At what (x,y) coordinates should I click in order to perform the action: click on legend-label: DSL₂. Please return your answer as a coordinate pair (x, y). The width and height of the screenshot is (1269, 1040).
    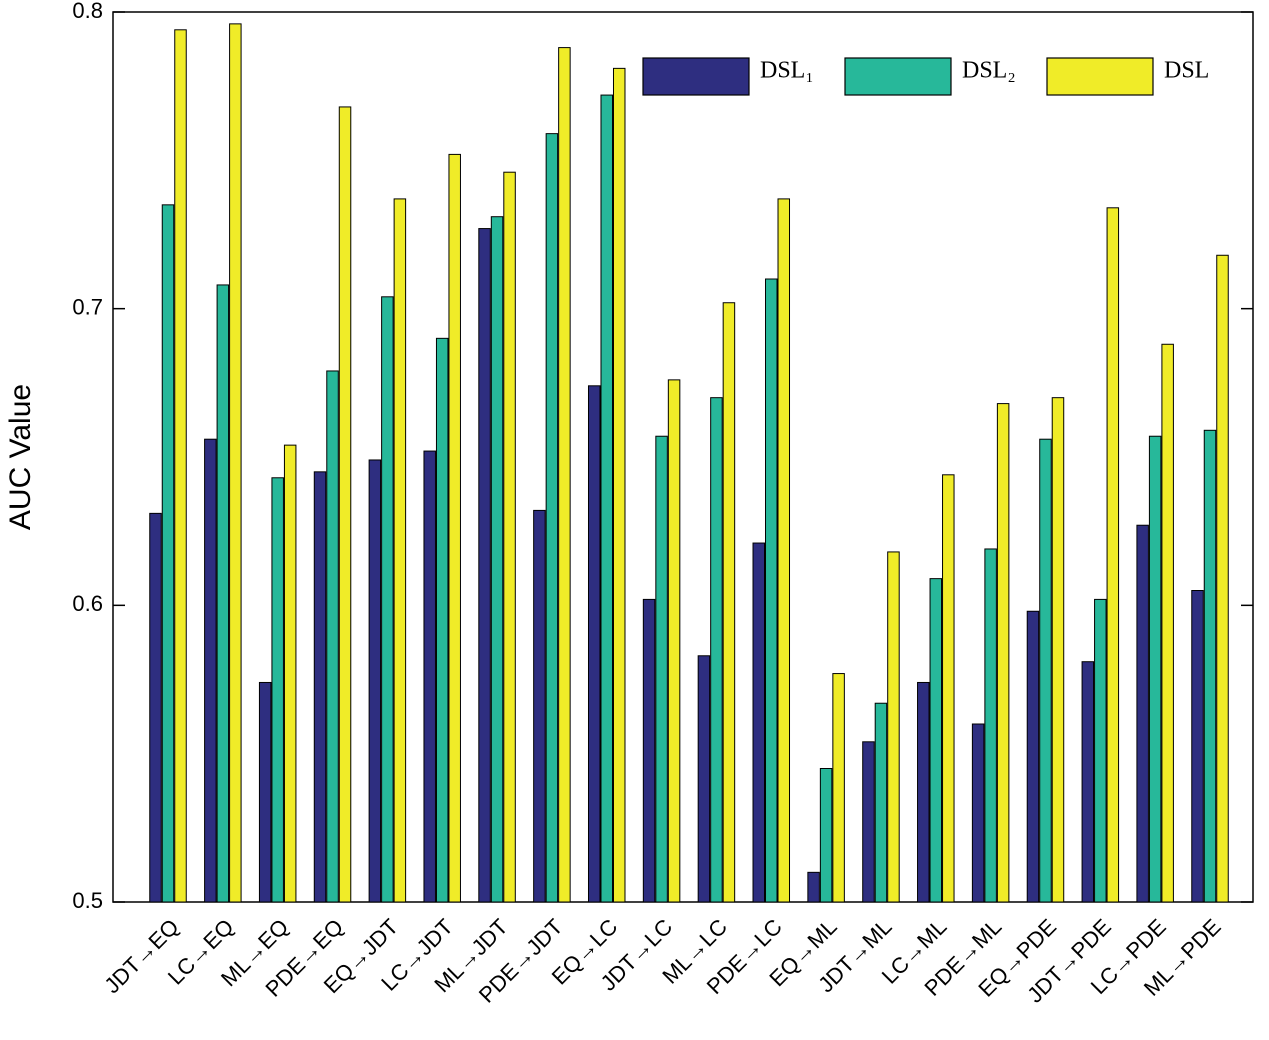
    Looking at the image, I should click on (989, 71).